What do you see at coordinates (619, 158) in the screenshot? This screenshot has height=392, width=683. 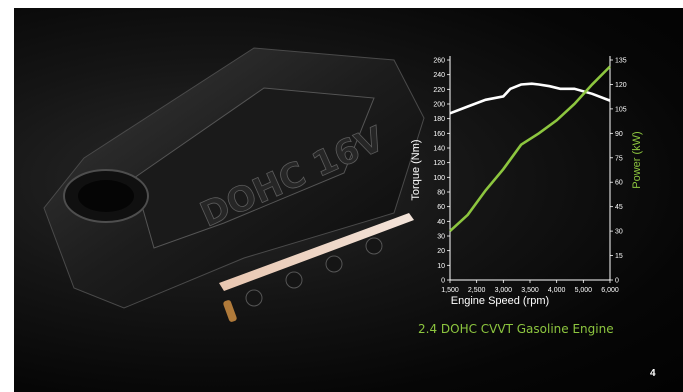 I see `power-tick-label: 75` at bounding box center [619, 158].